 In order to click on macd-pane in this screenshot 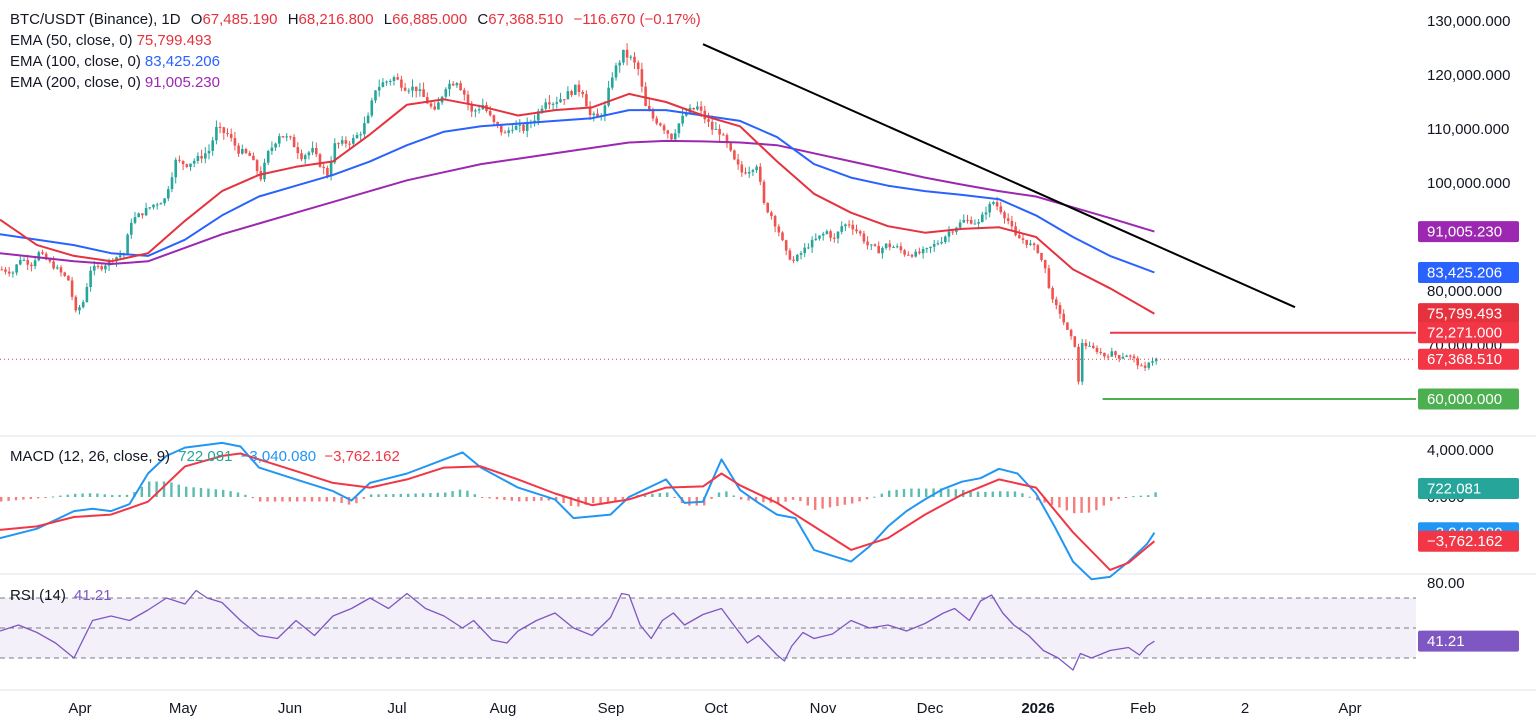, I will do `click(578, 511)`.